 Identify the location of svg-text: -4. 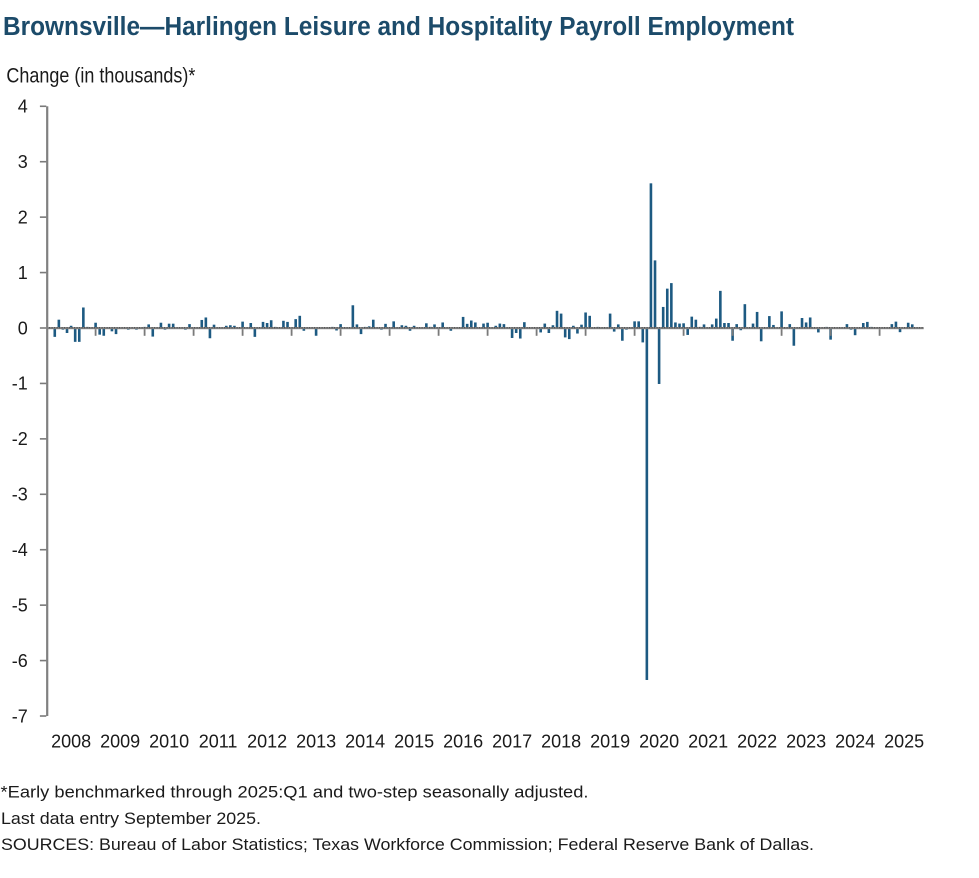
(20, 550).